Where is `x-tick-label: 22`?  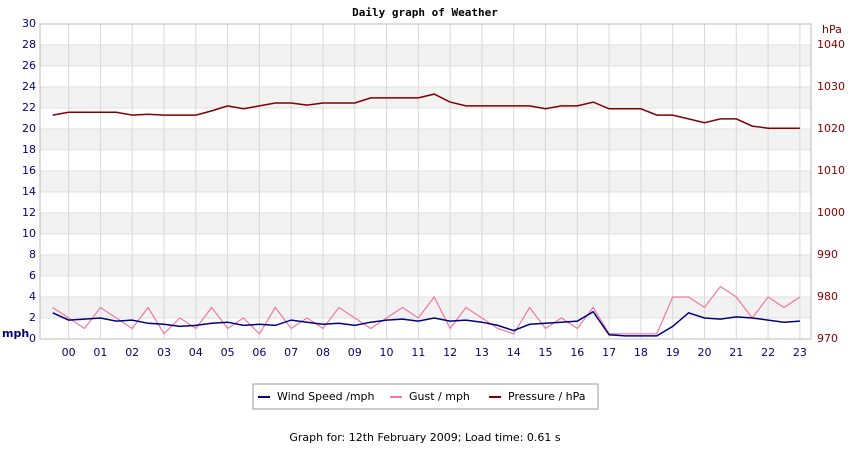 x-tick-label: 22 is located at coordinates (768, 352).